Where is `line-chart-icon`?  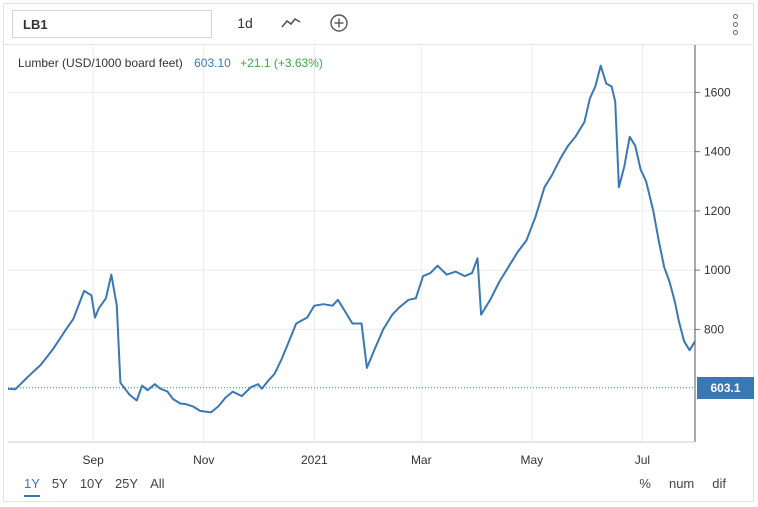 line-chart-icon is located at coordinates (291, 23).